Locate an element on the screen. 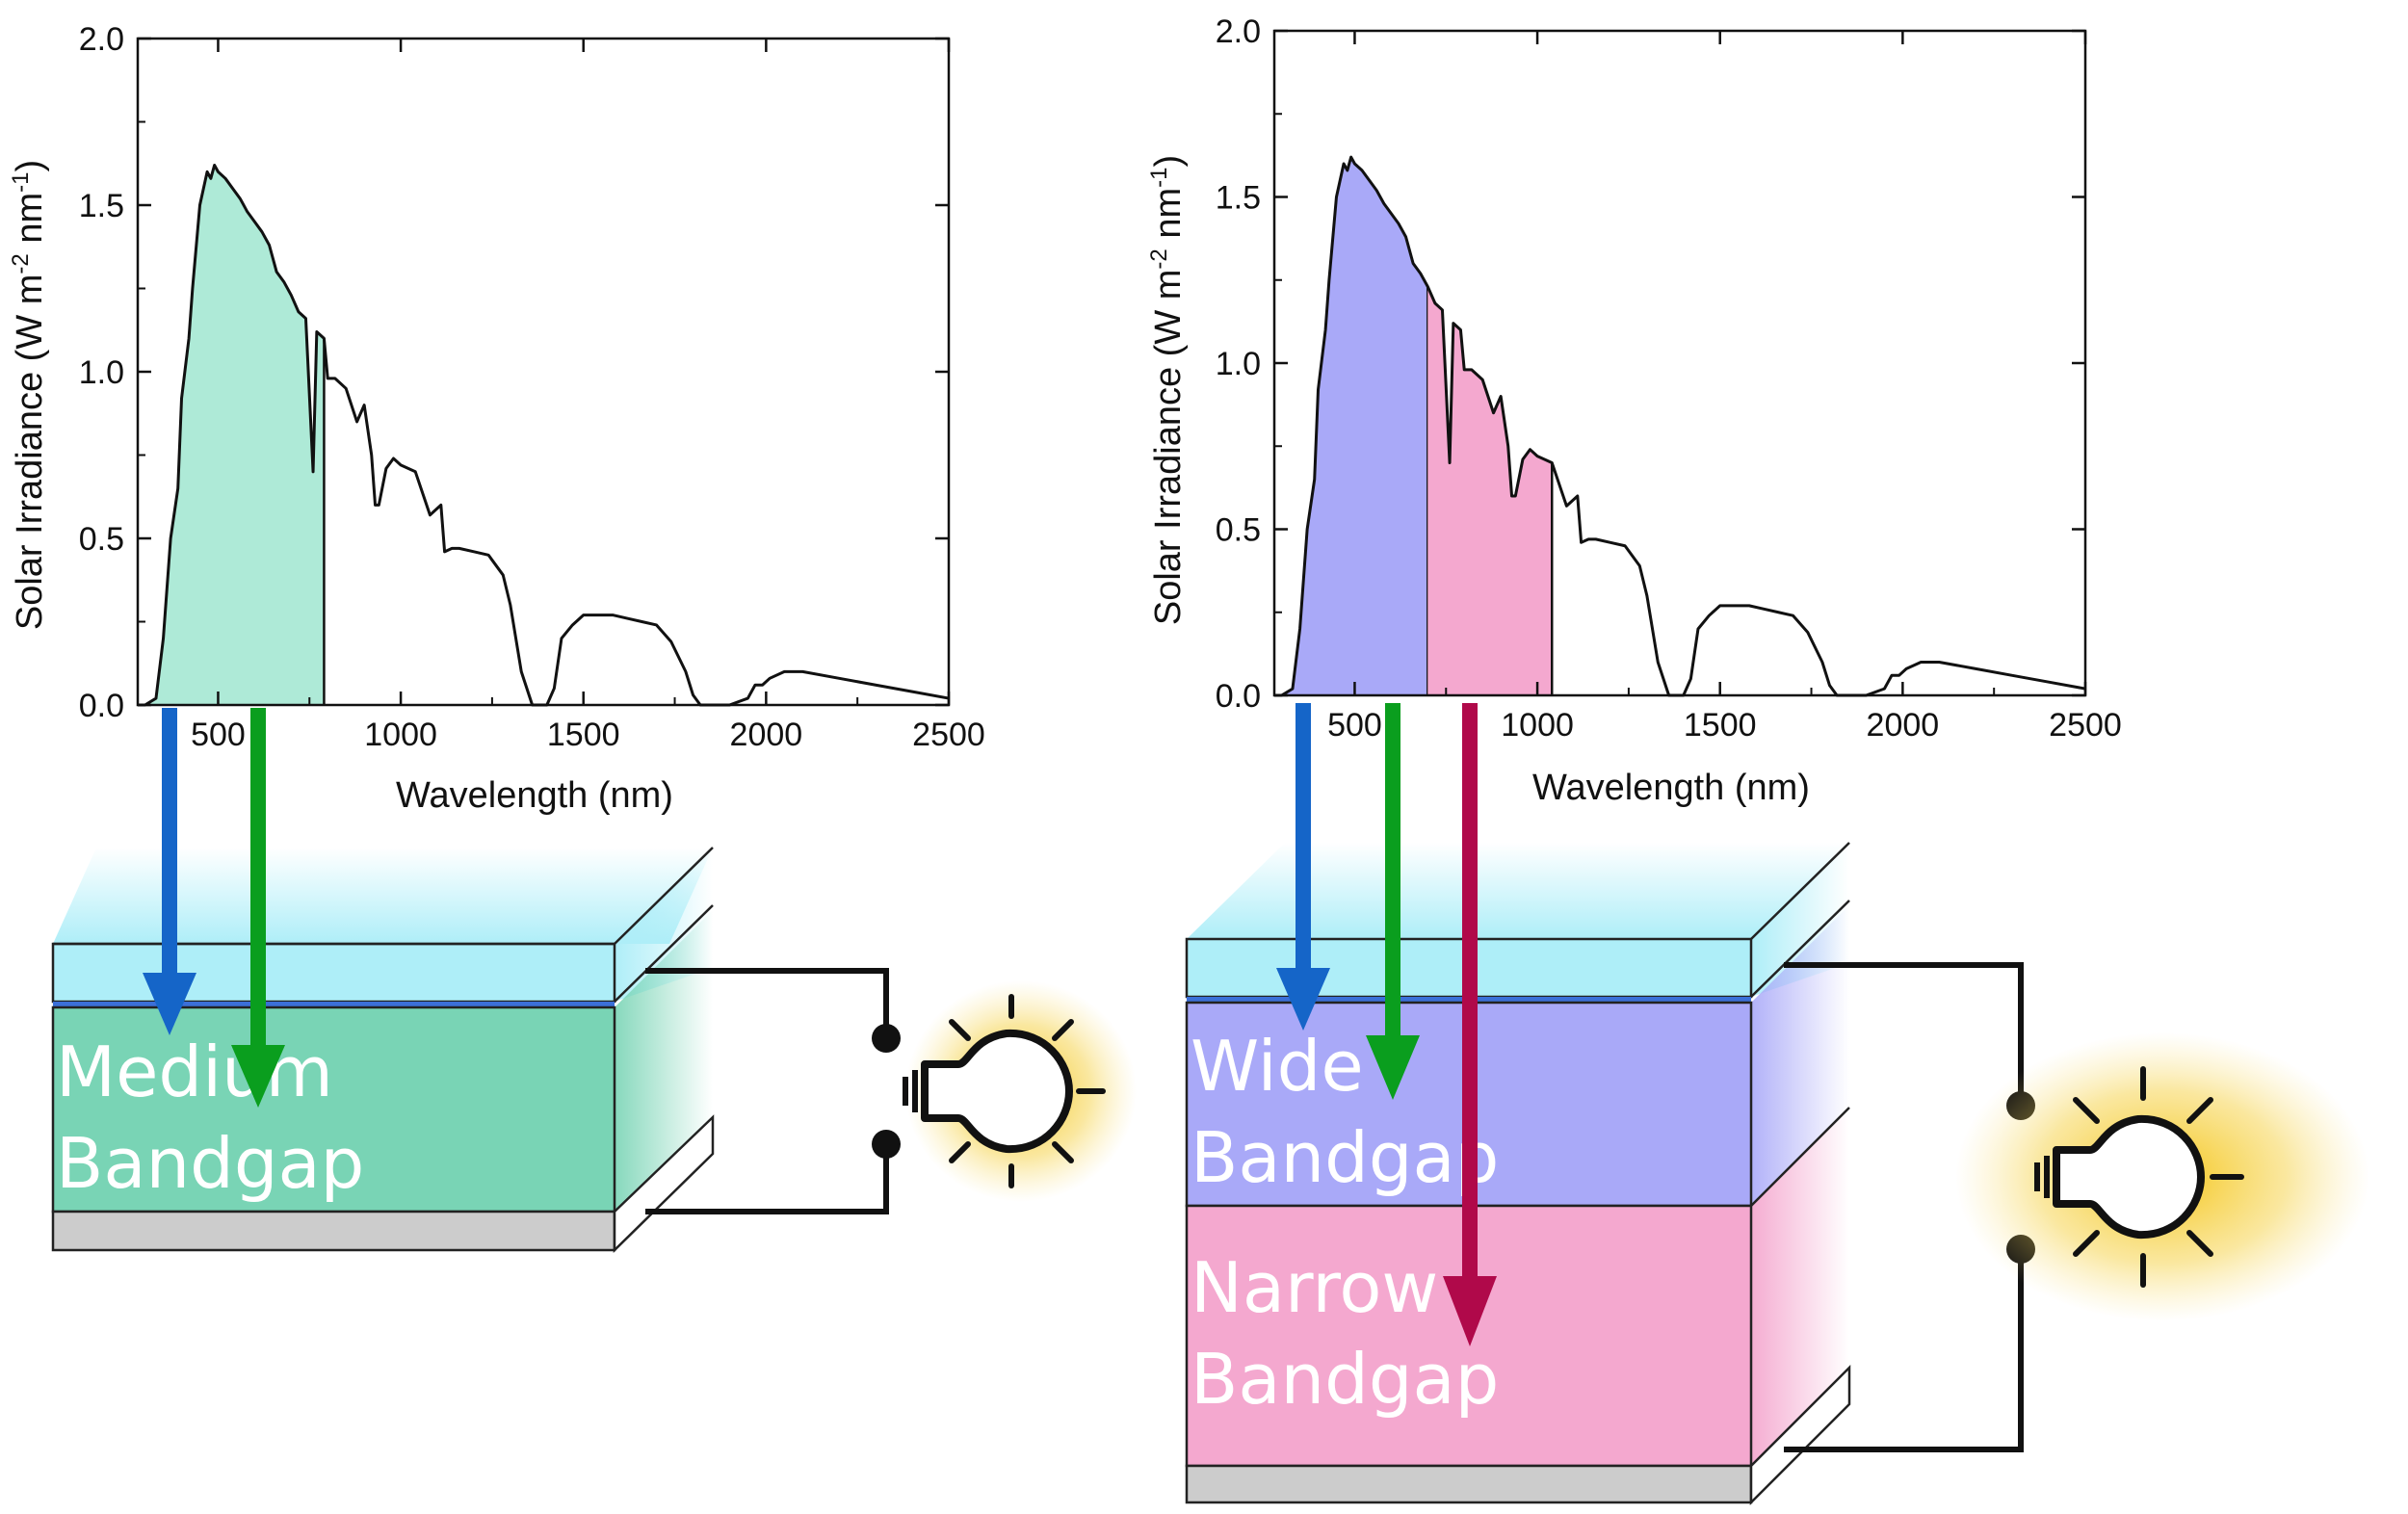 The image size is (2408, 1514). terminal-bottom-left is located at coordinates (886, 1144).